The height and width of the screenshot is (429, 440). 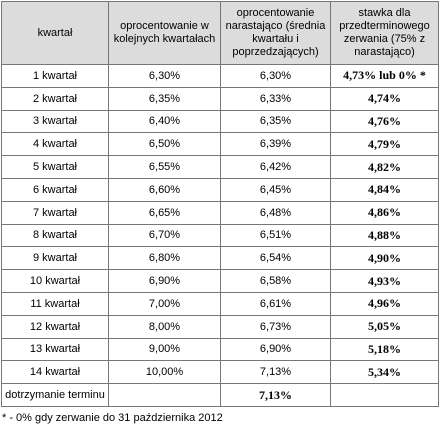 What do you see at coordinates (384, 372) in the screenshot?
I see `early-rate: 5,34%` at bounding box center [384, 372].